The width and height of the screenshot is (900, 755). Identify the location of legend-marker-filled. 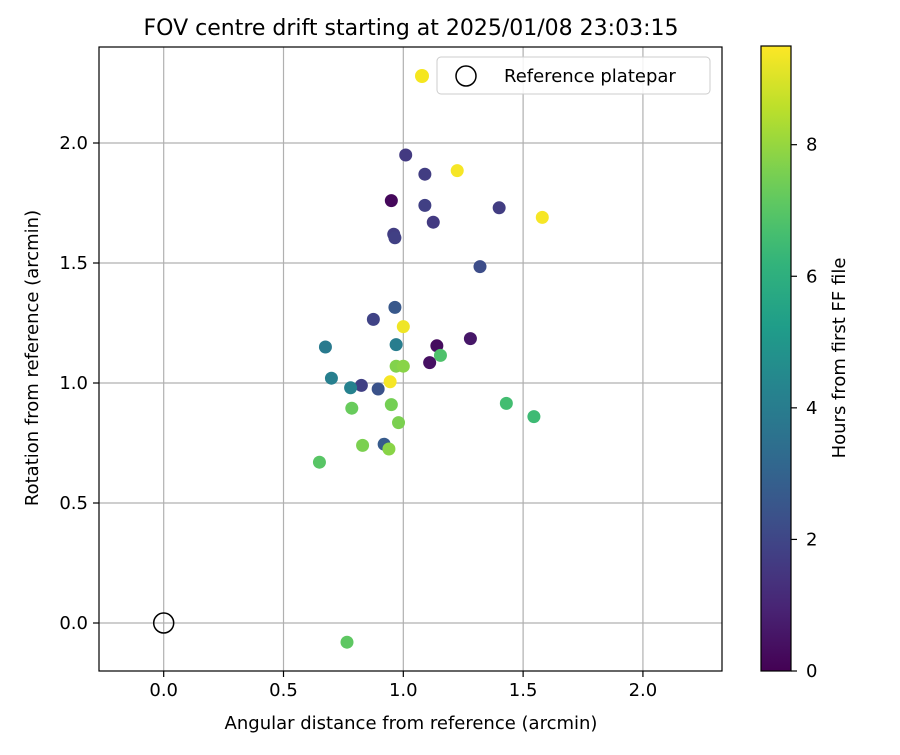
(422, 76).